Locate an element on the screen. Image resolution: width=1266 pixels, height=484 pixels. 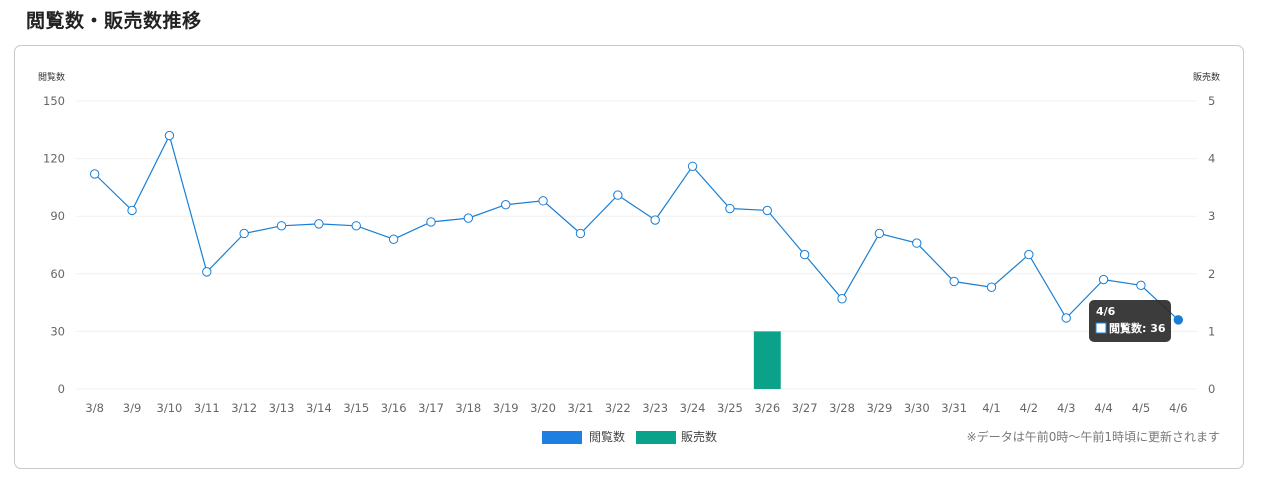
x-tick-label: 4/5 is located at coordinates (1141, 408).